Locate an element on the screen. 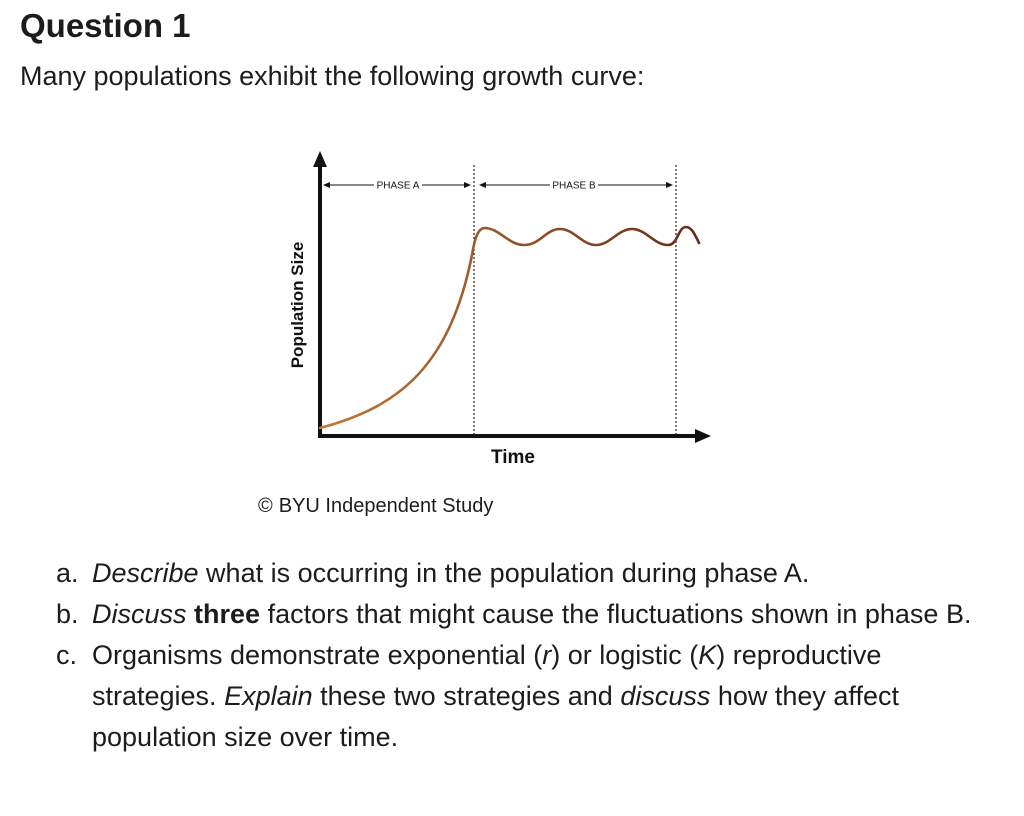 Image resolution: width=1024 pixels, height=816 pixels. part-c-text-1: Organisms demonstrate exponential ( is located at coordinates (317, 655).